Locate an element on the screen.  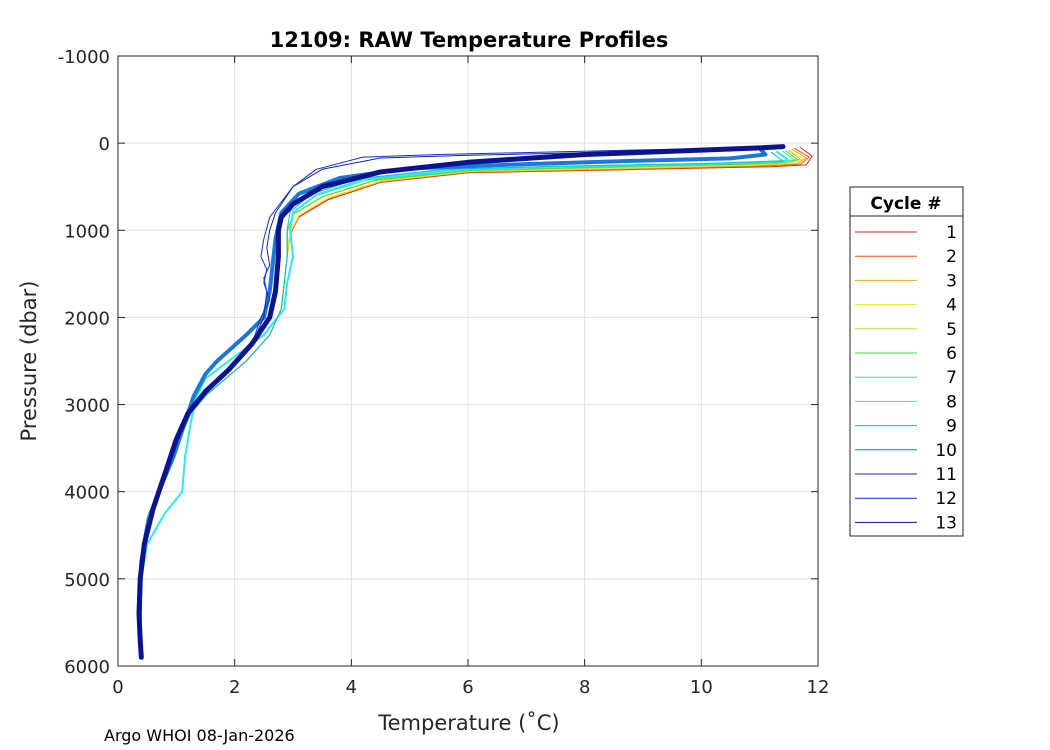
chart-title: 12109: RAW Temperature Profiles is located at coordinates (469, 40).